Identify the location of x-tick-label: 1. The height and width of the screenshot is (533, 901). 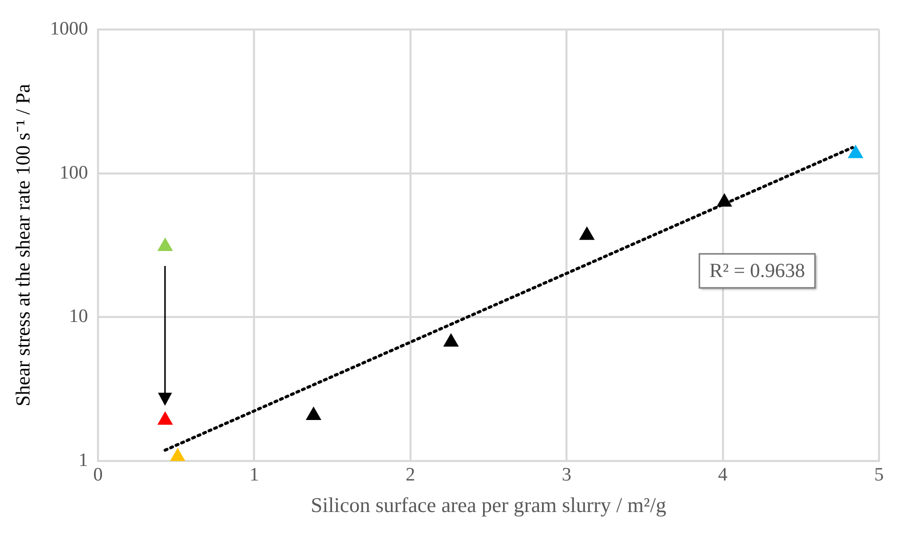
(254, 475).